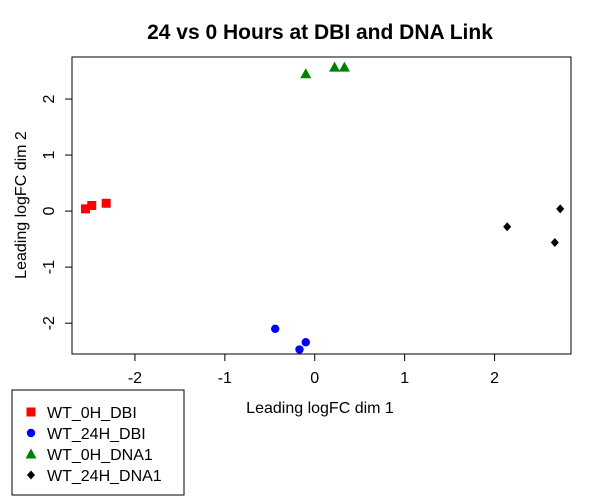  What do you see at coordinates (320, 32) in the screenshot?
I see `chart-title: 24 vs 0 Hours at DBI and DNA Link` at bounding box center [320, 32].